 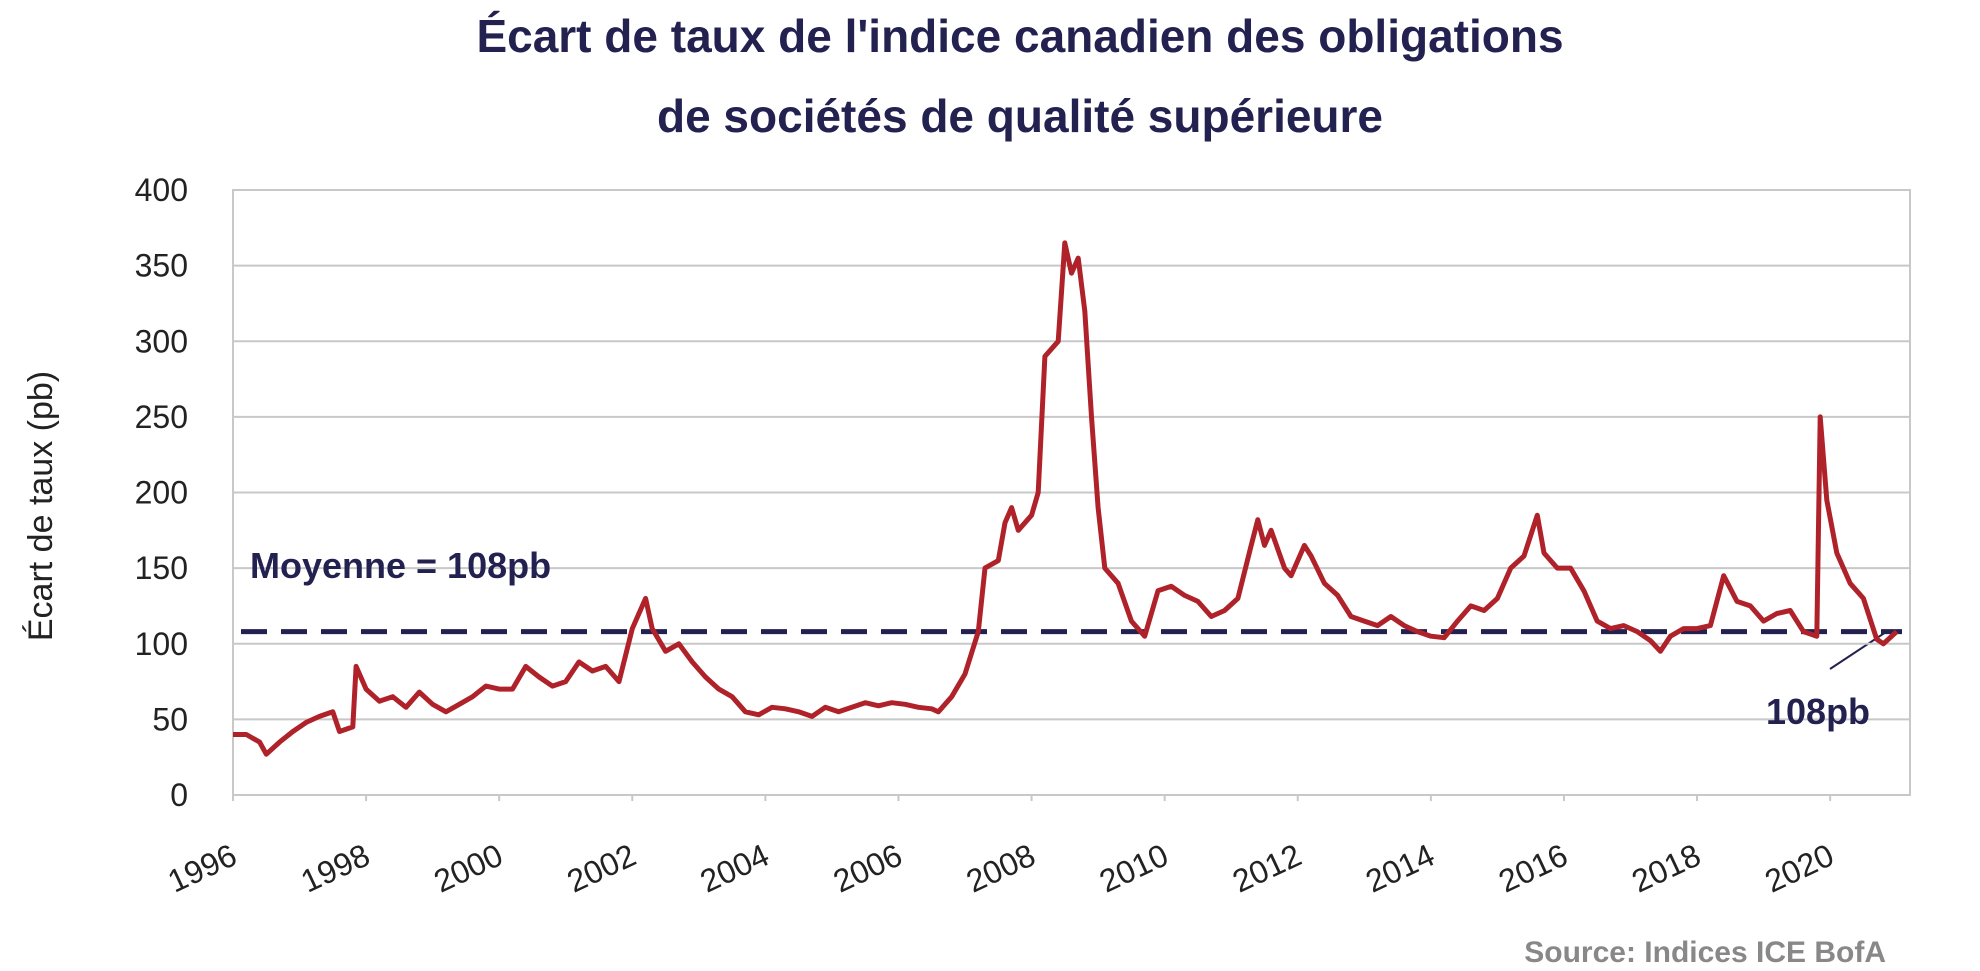 I want to click on y-tick-label: 250, so click(x=161, y=417).